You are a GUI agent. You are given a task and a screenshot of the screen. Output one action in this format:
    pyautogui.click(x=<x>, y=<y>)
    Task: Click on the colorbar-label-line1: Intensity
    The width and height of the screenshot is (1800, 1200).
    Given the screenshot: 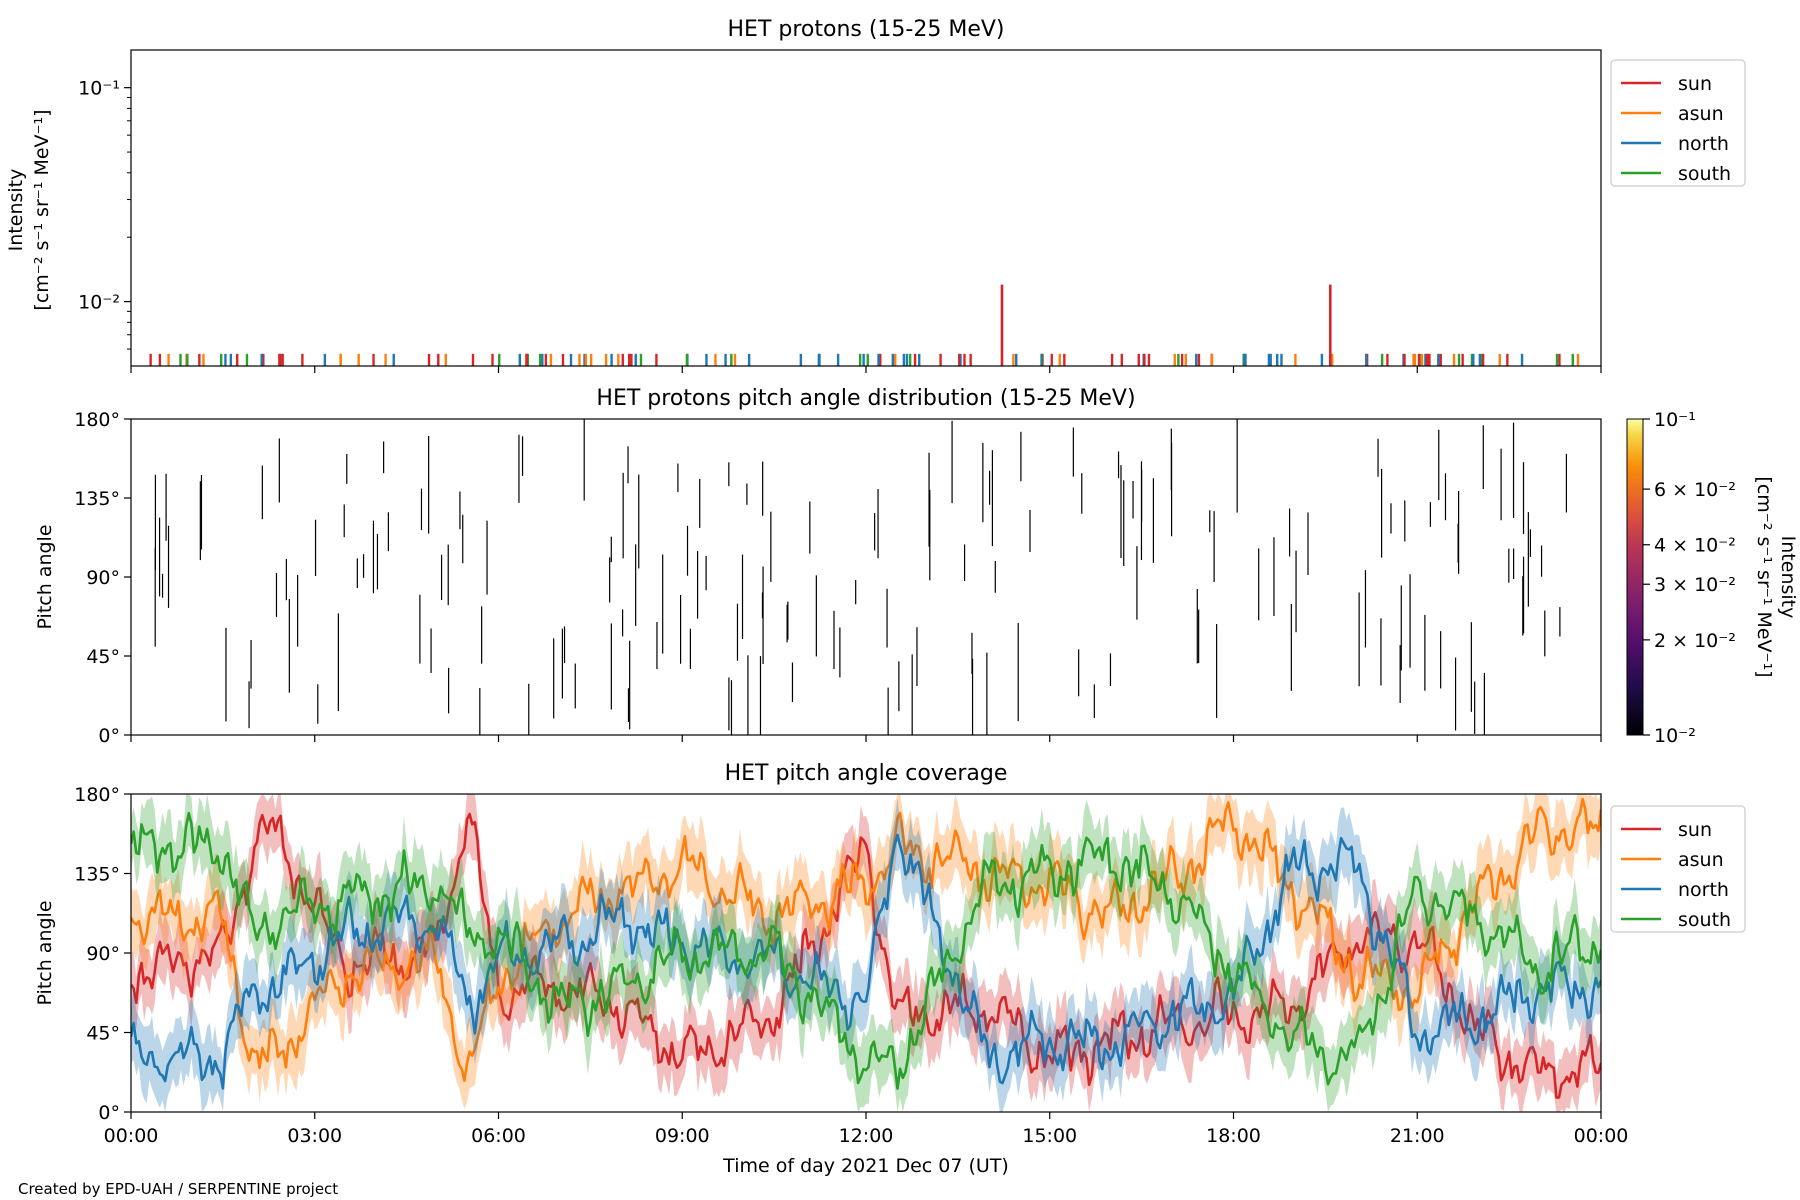 What is the action you would take?
    pyautogui.click(x=1788, y=577)
    